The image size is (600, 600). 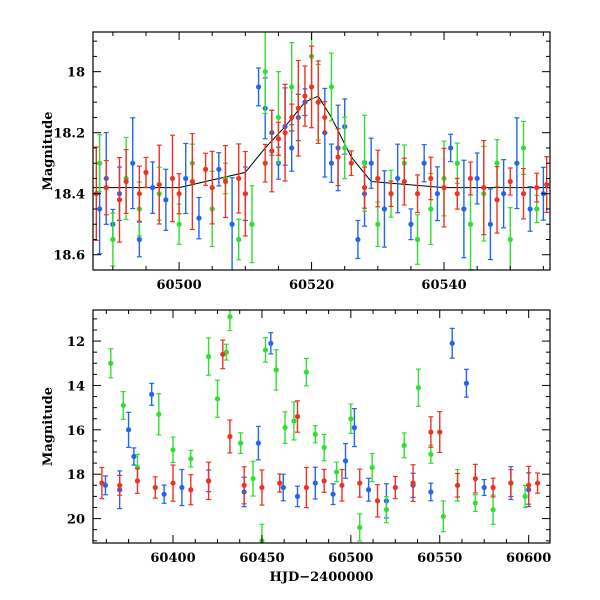 I want to click on y-tick-label: 18, so click(x=76, y=475).